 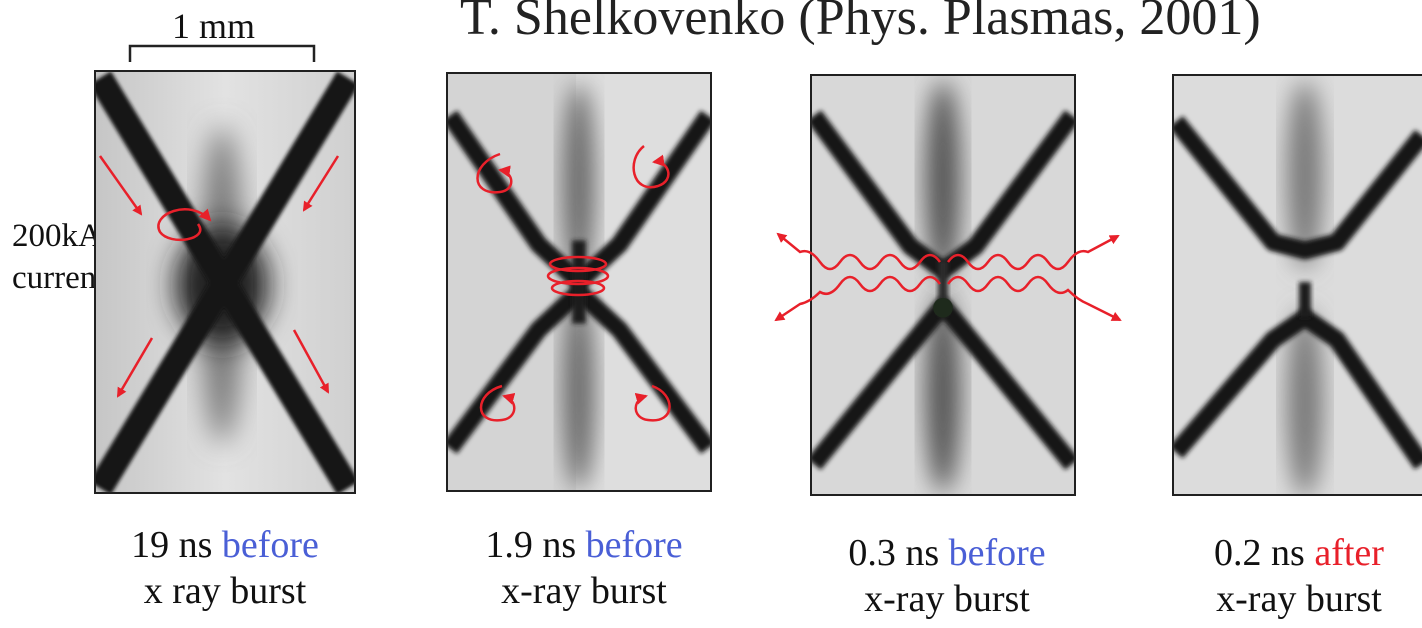 What do you see at coordinates (59, 278) in the screenshot?
I see `annotation-line-2: current` at bounding box center [59, 278].